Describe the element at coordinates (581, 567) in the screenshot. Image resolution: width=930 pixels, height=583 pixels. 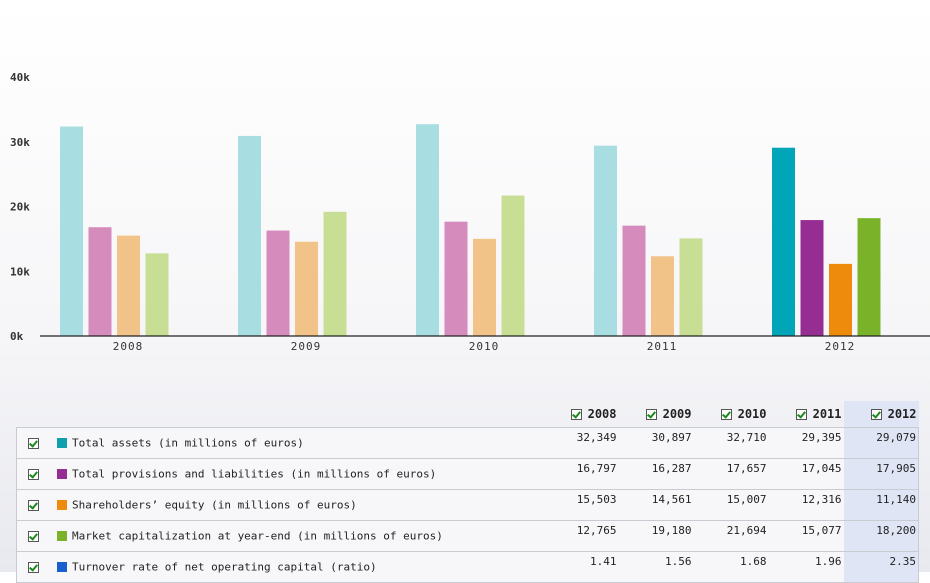
I see `value-cell-2008: 1.41` at that location.